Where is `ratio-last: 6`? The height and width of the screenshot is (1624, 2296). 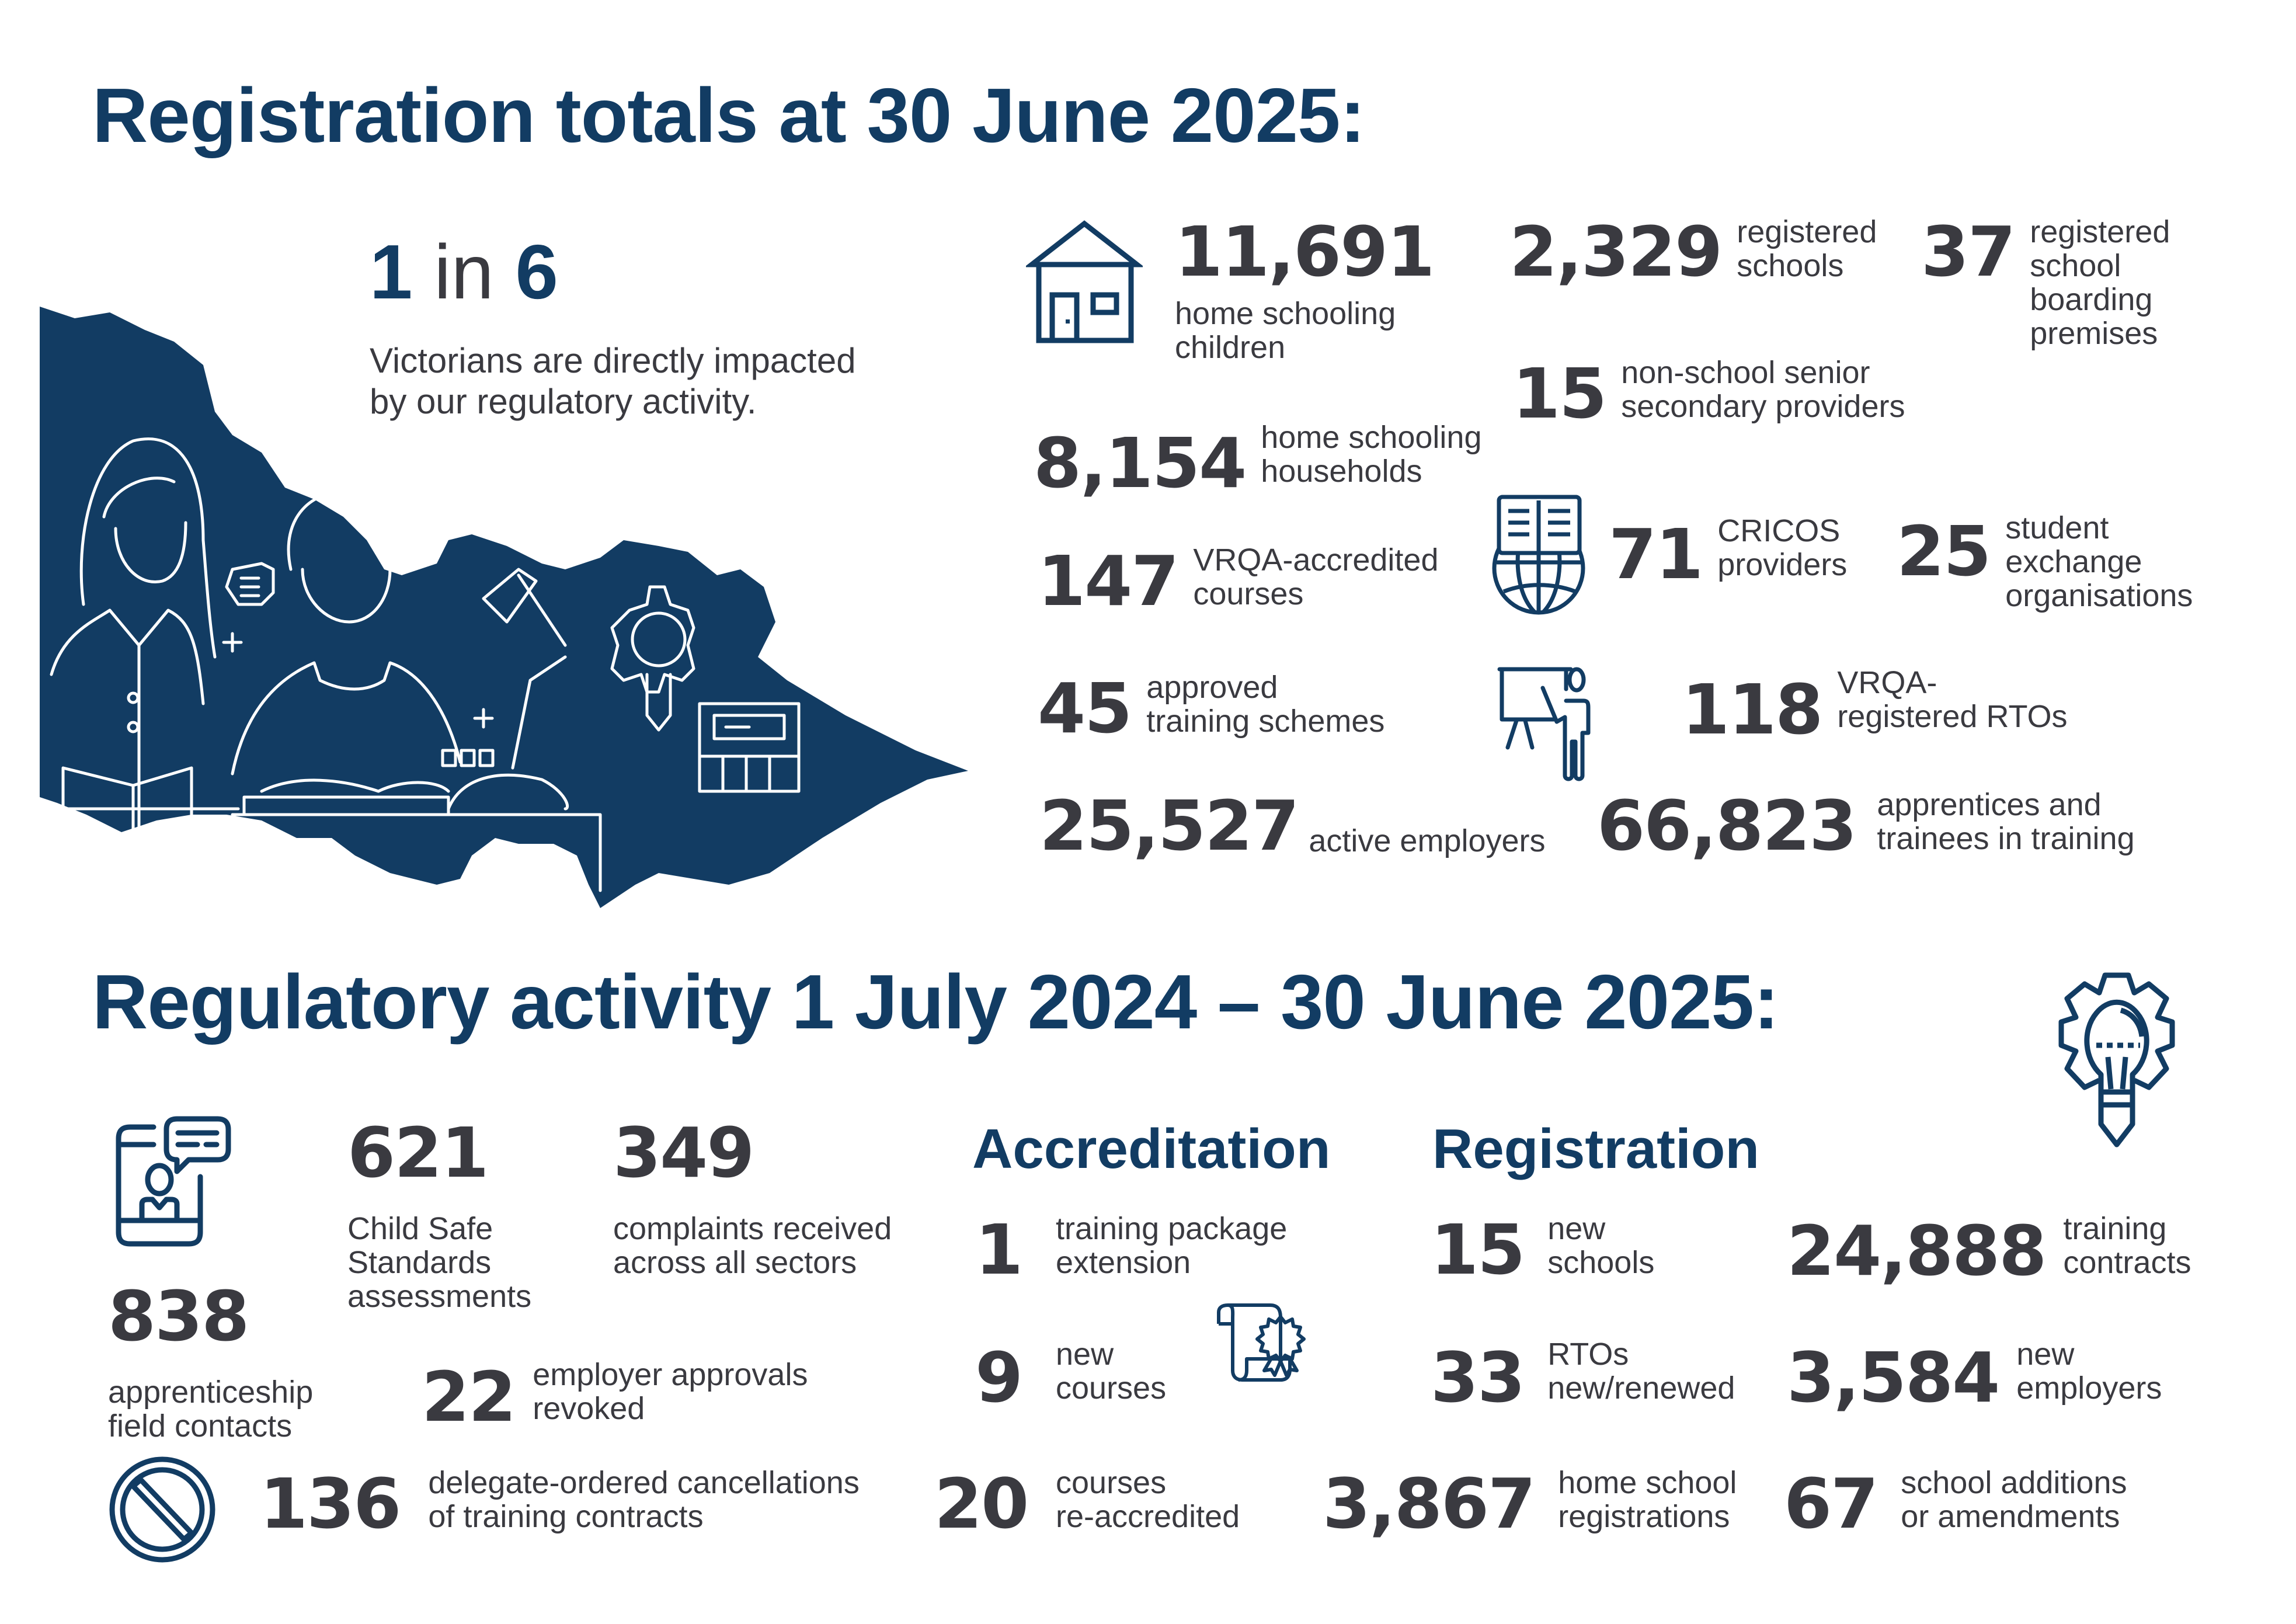
ratio-last: 6 is located at coordinates (536, 272).